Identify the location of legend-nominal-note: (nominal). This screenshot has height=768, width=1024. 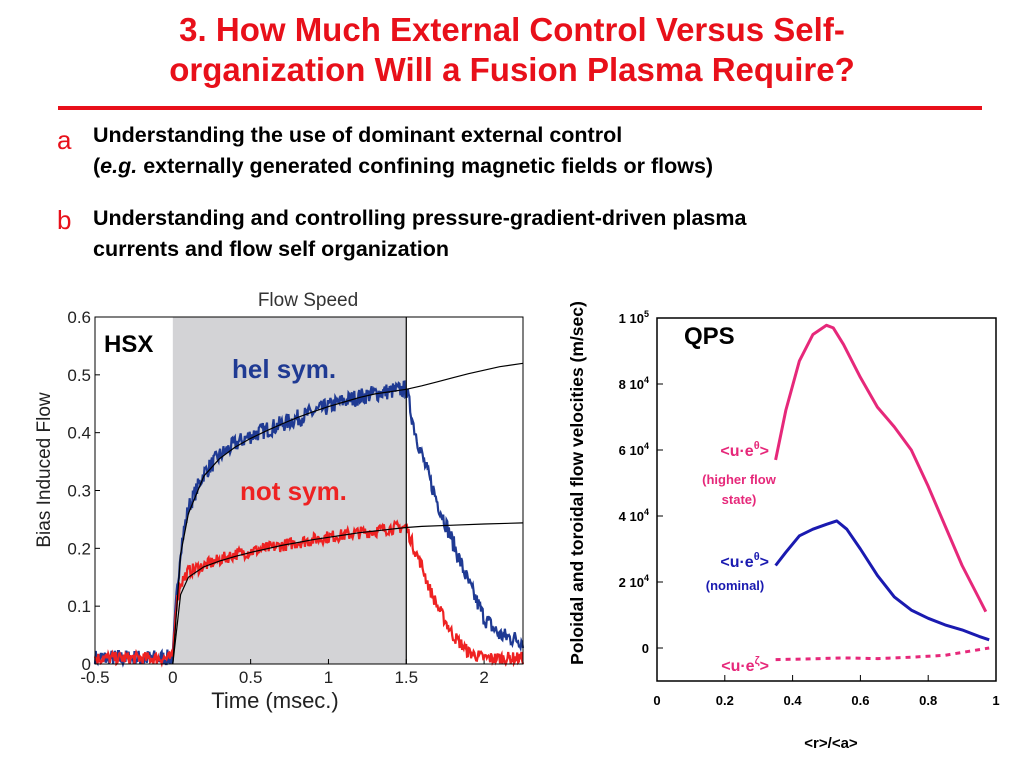
(735, 585).